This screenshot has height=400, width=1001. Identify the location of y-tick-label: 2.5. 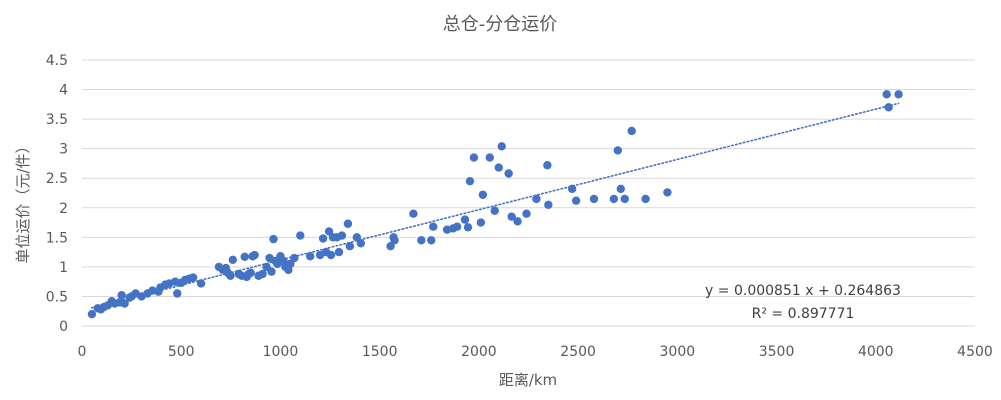
(57, 179).